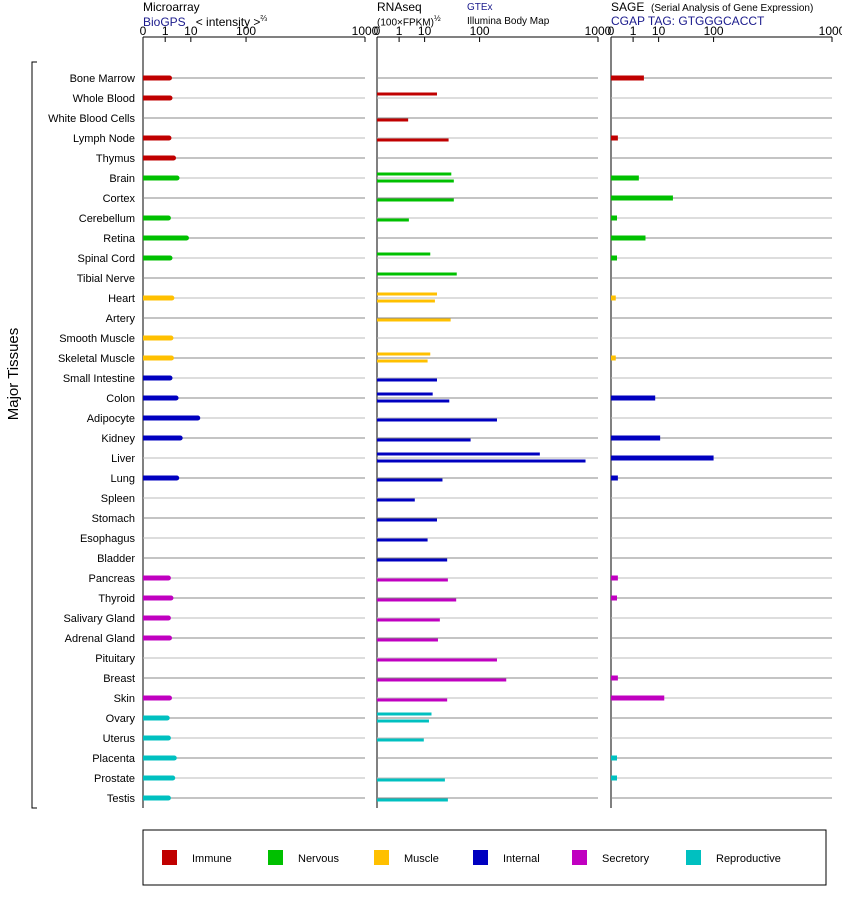 The height and width of the screenshot is (900, 842). I want to click on tissue-label: Spinal Cord, so click(106, 259).